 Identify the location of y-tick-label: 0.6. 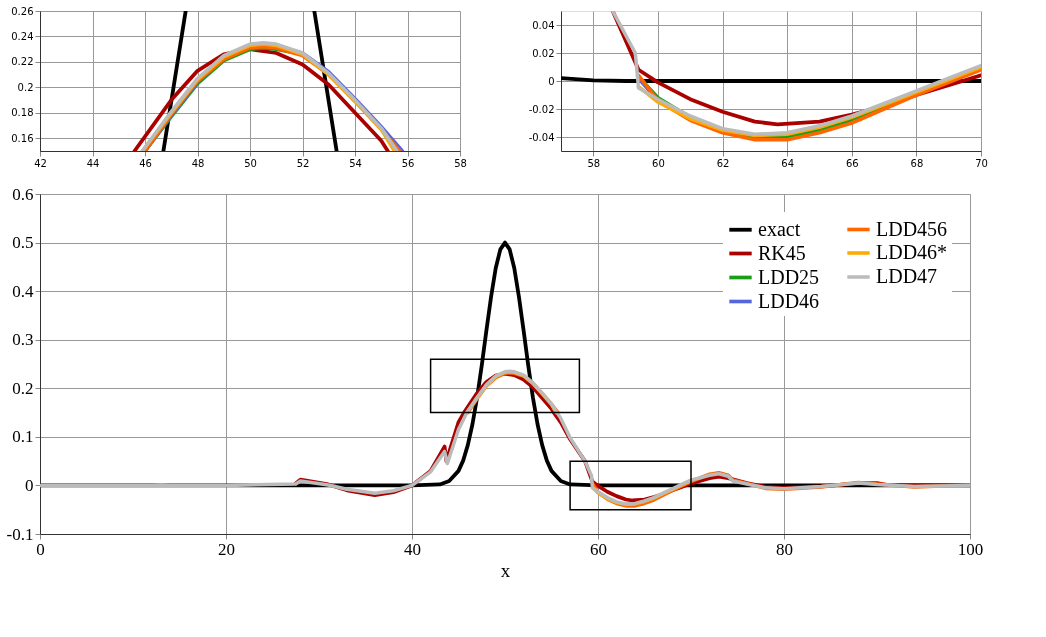
(23, 194).